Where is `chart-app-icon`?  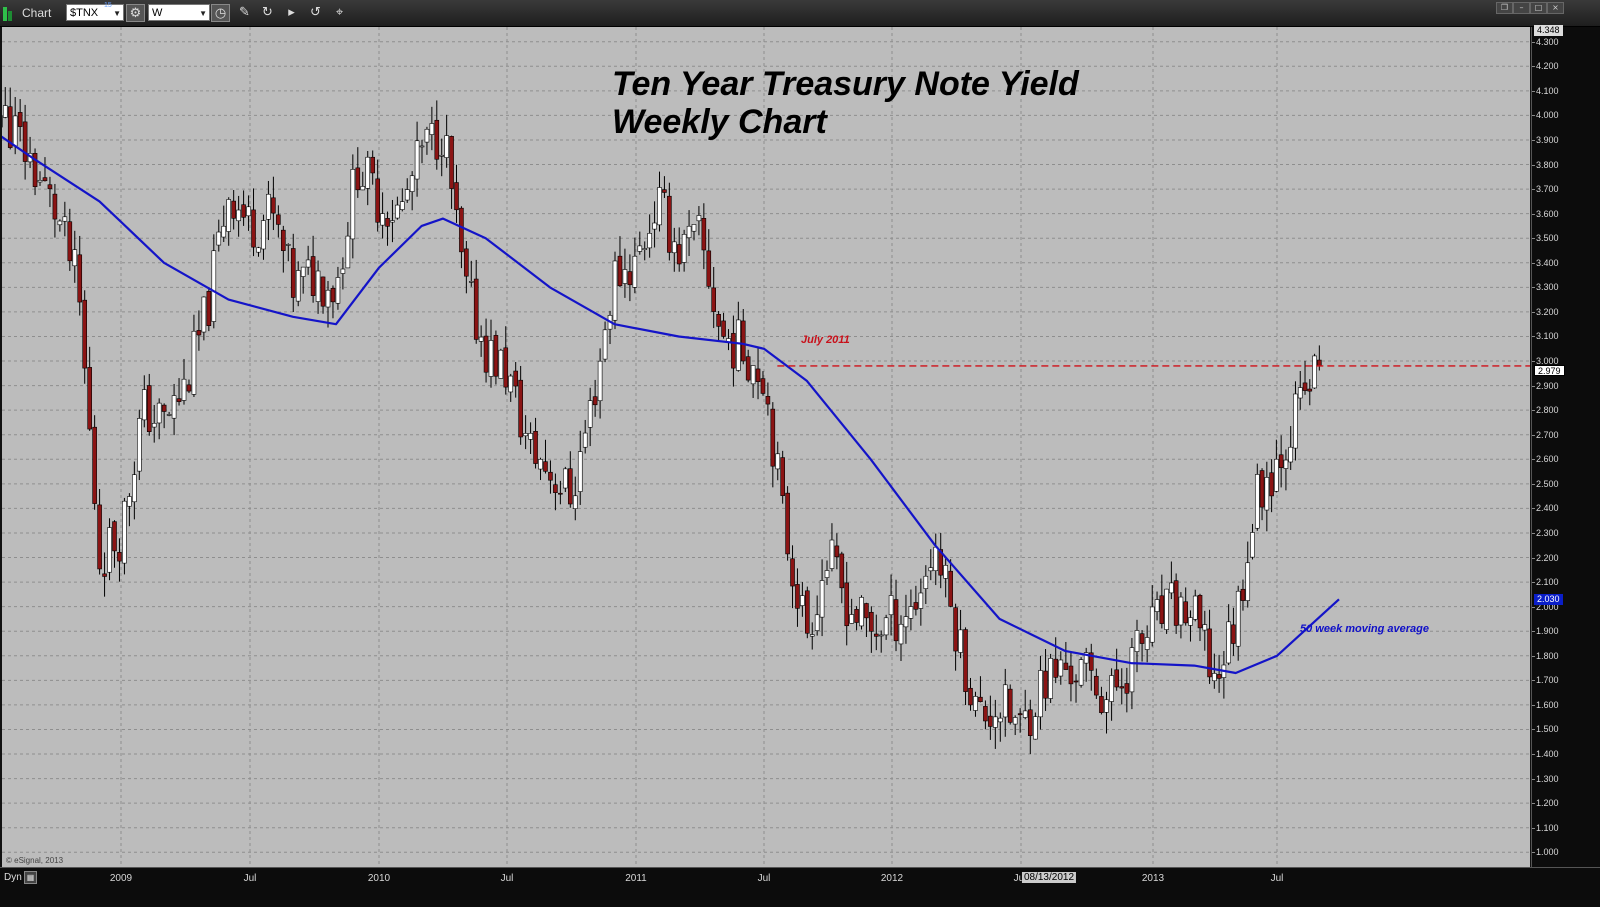 chart-app-icon is located at coordinates (10, 13).